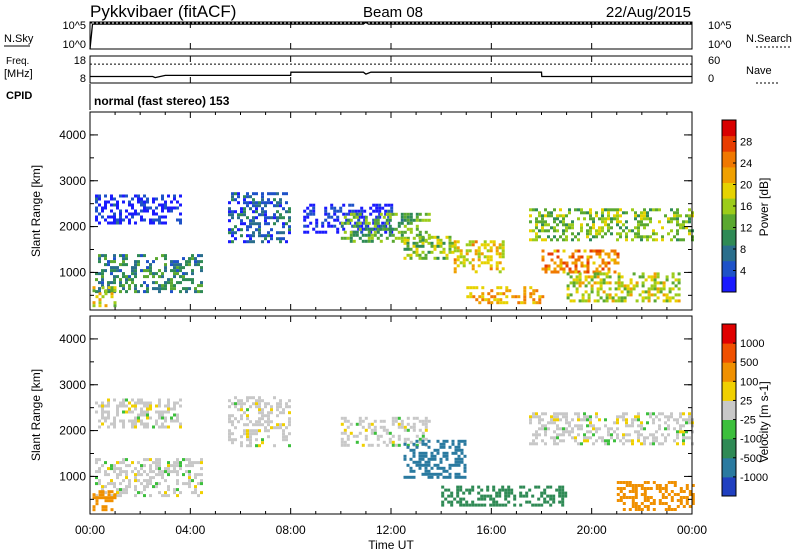 This screenshot has height=554, width=800. What do you see at coordinates (746, 143) in the screenshot?
I see `colorbar-tick-label: 28` at bounding box center [746, 143].